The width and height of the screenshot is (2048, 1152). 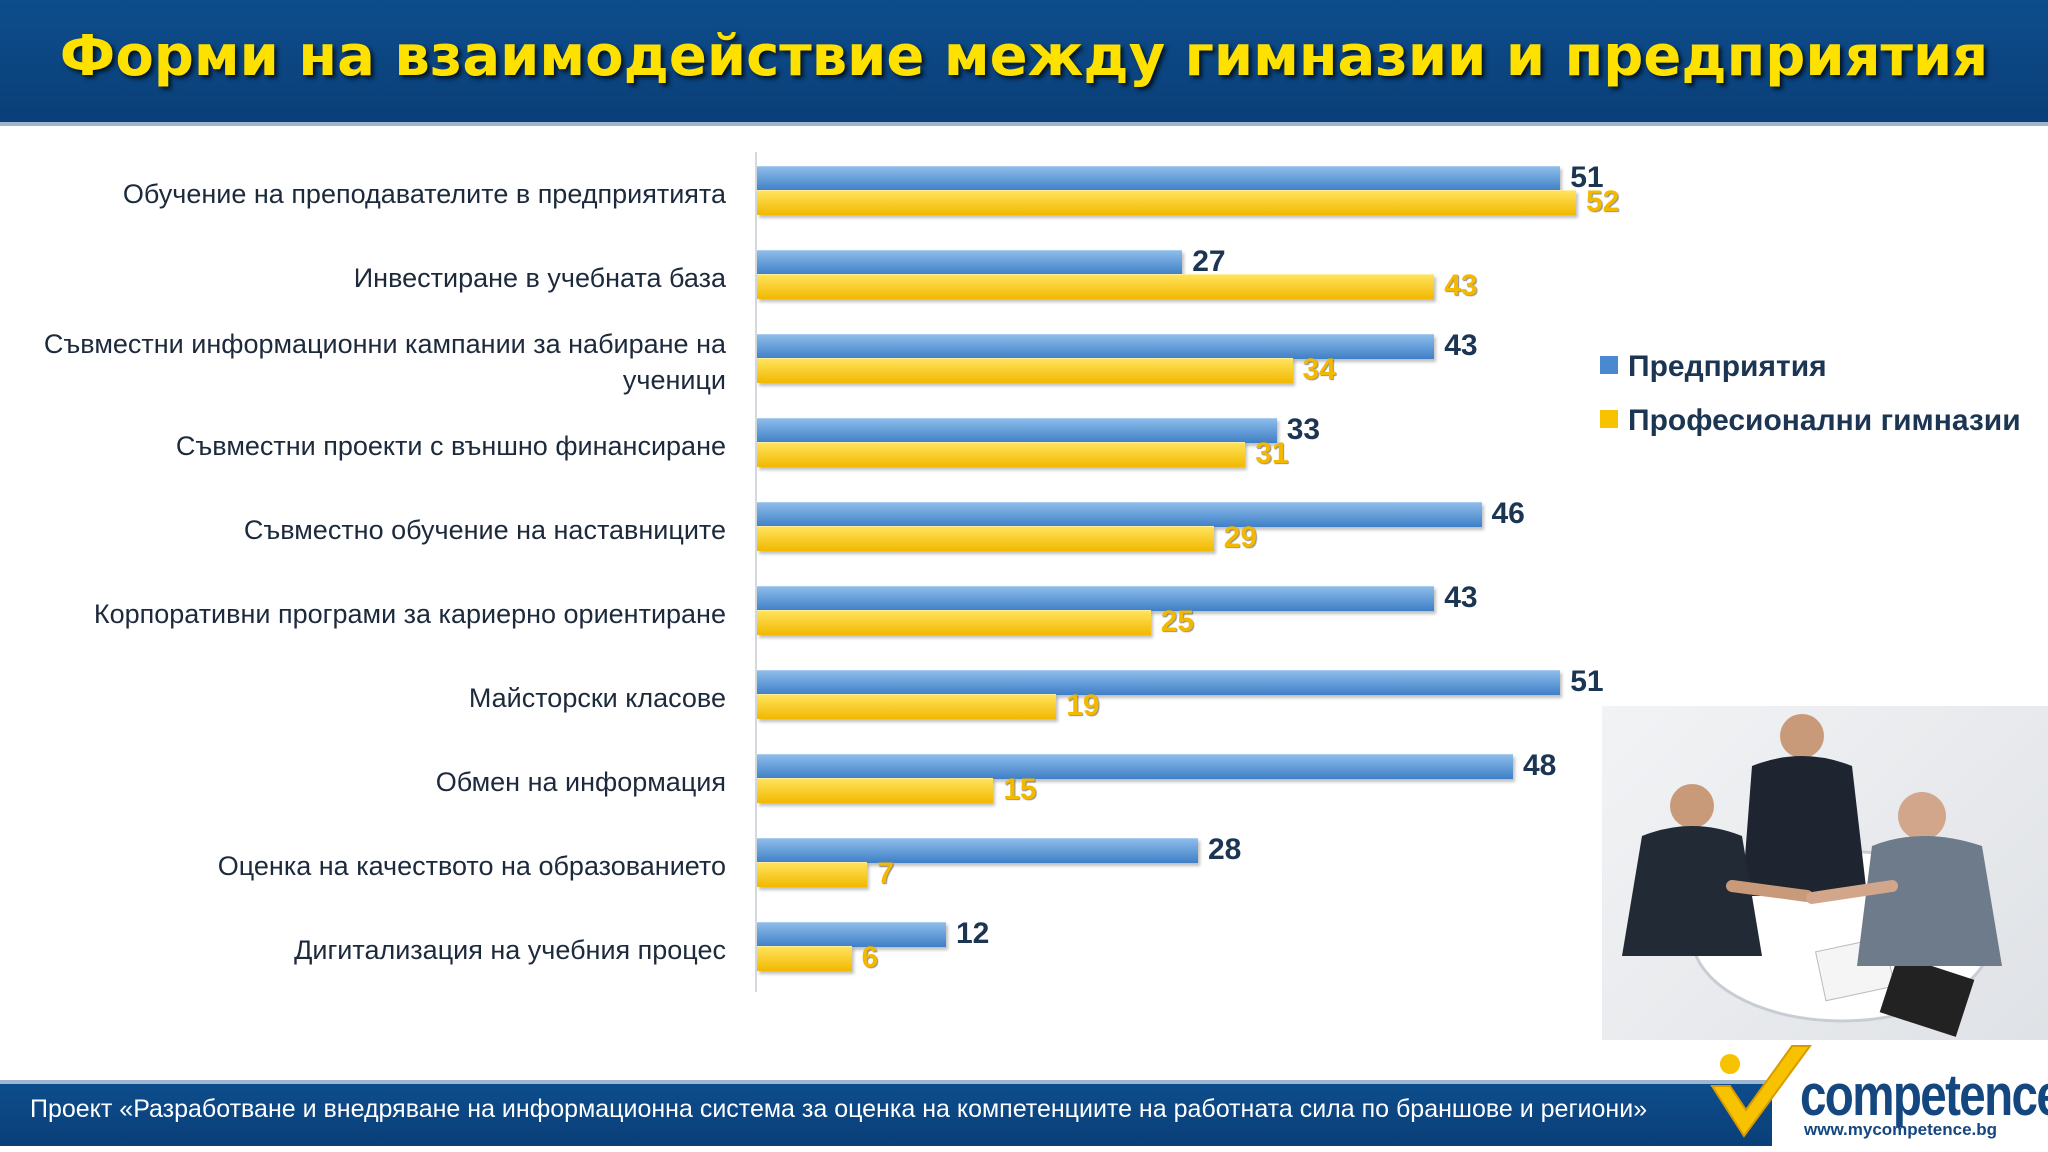 What do you see at coordinates (870, 957) in the screenshot?
I see `data-label: 6` at bounding box center [870, 957].